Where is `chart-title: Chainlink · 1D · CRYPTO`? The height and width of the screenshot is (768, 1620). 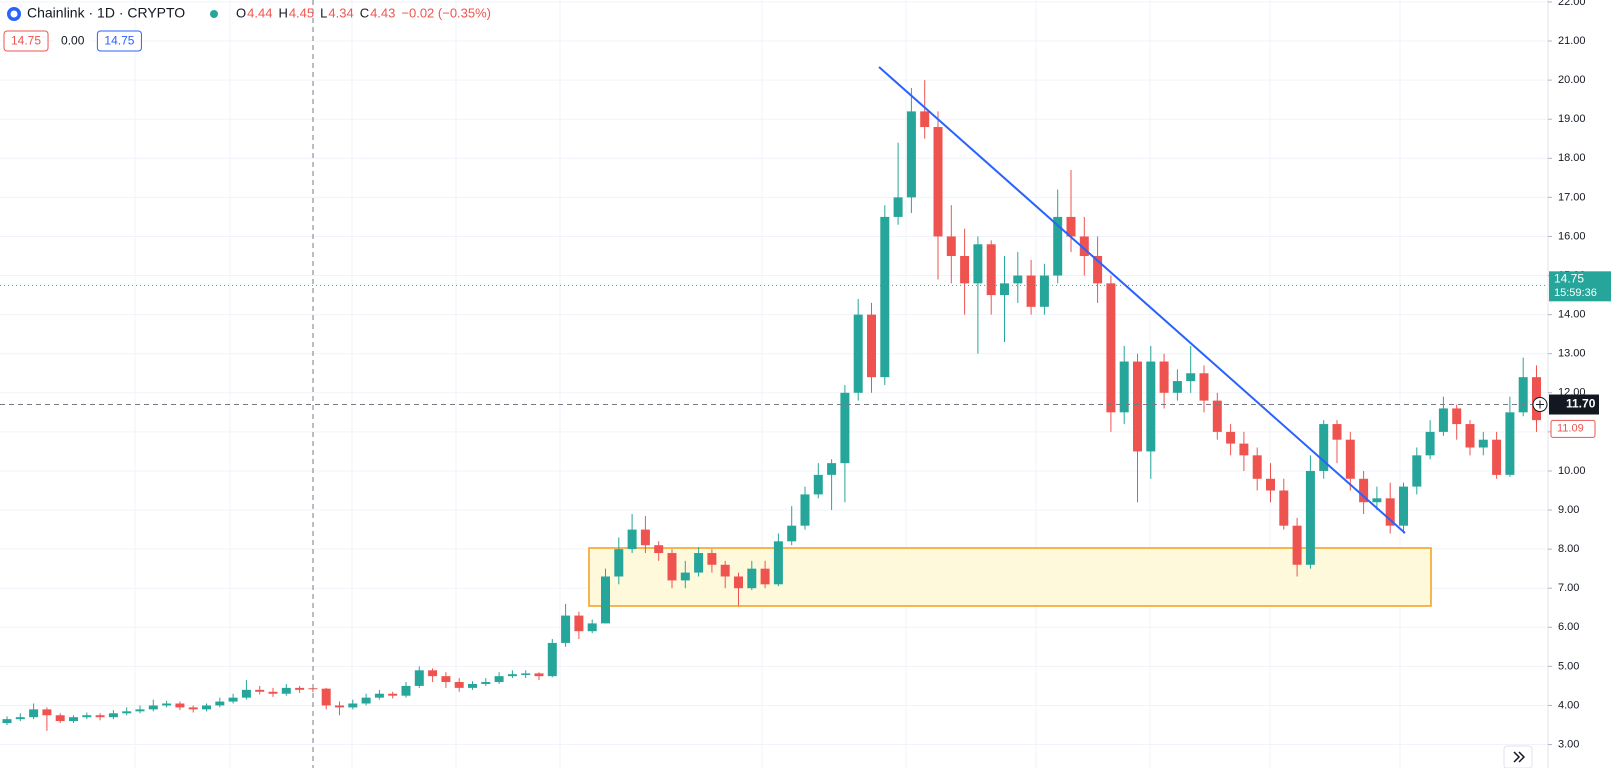 chart-title: Chainlink · 1D · CRYPTO is located at coordinates (106, 13).